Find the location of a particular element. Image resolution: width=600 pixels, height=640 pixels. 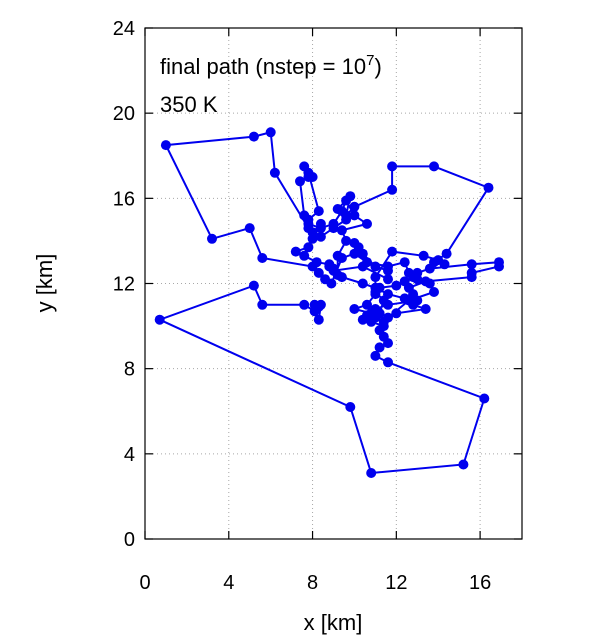

y-tick-label: 8 is located at coordinates (129, 370).